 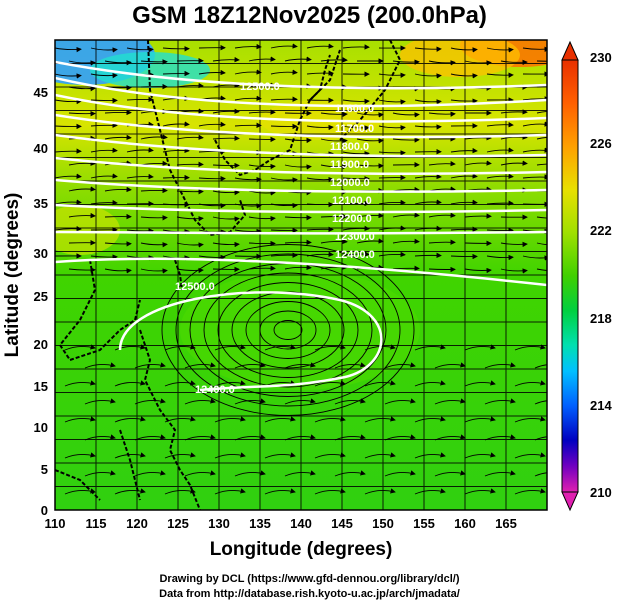 I want to click on x-tick-label: 125, so click(x=178, y=523).